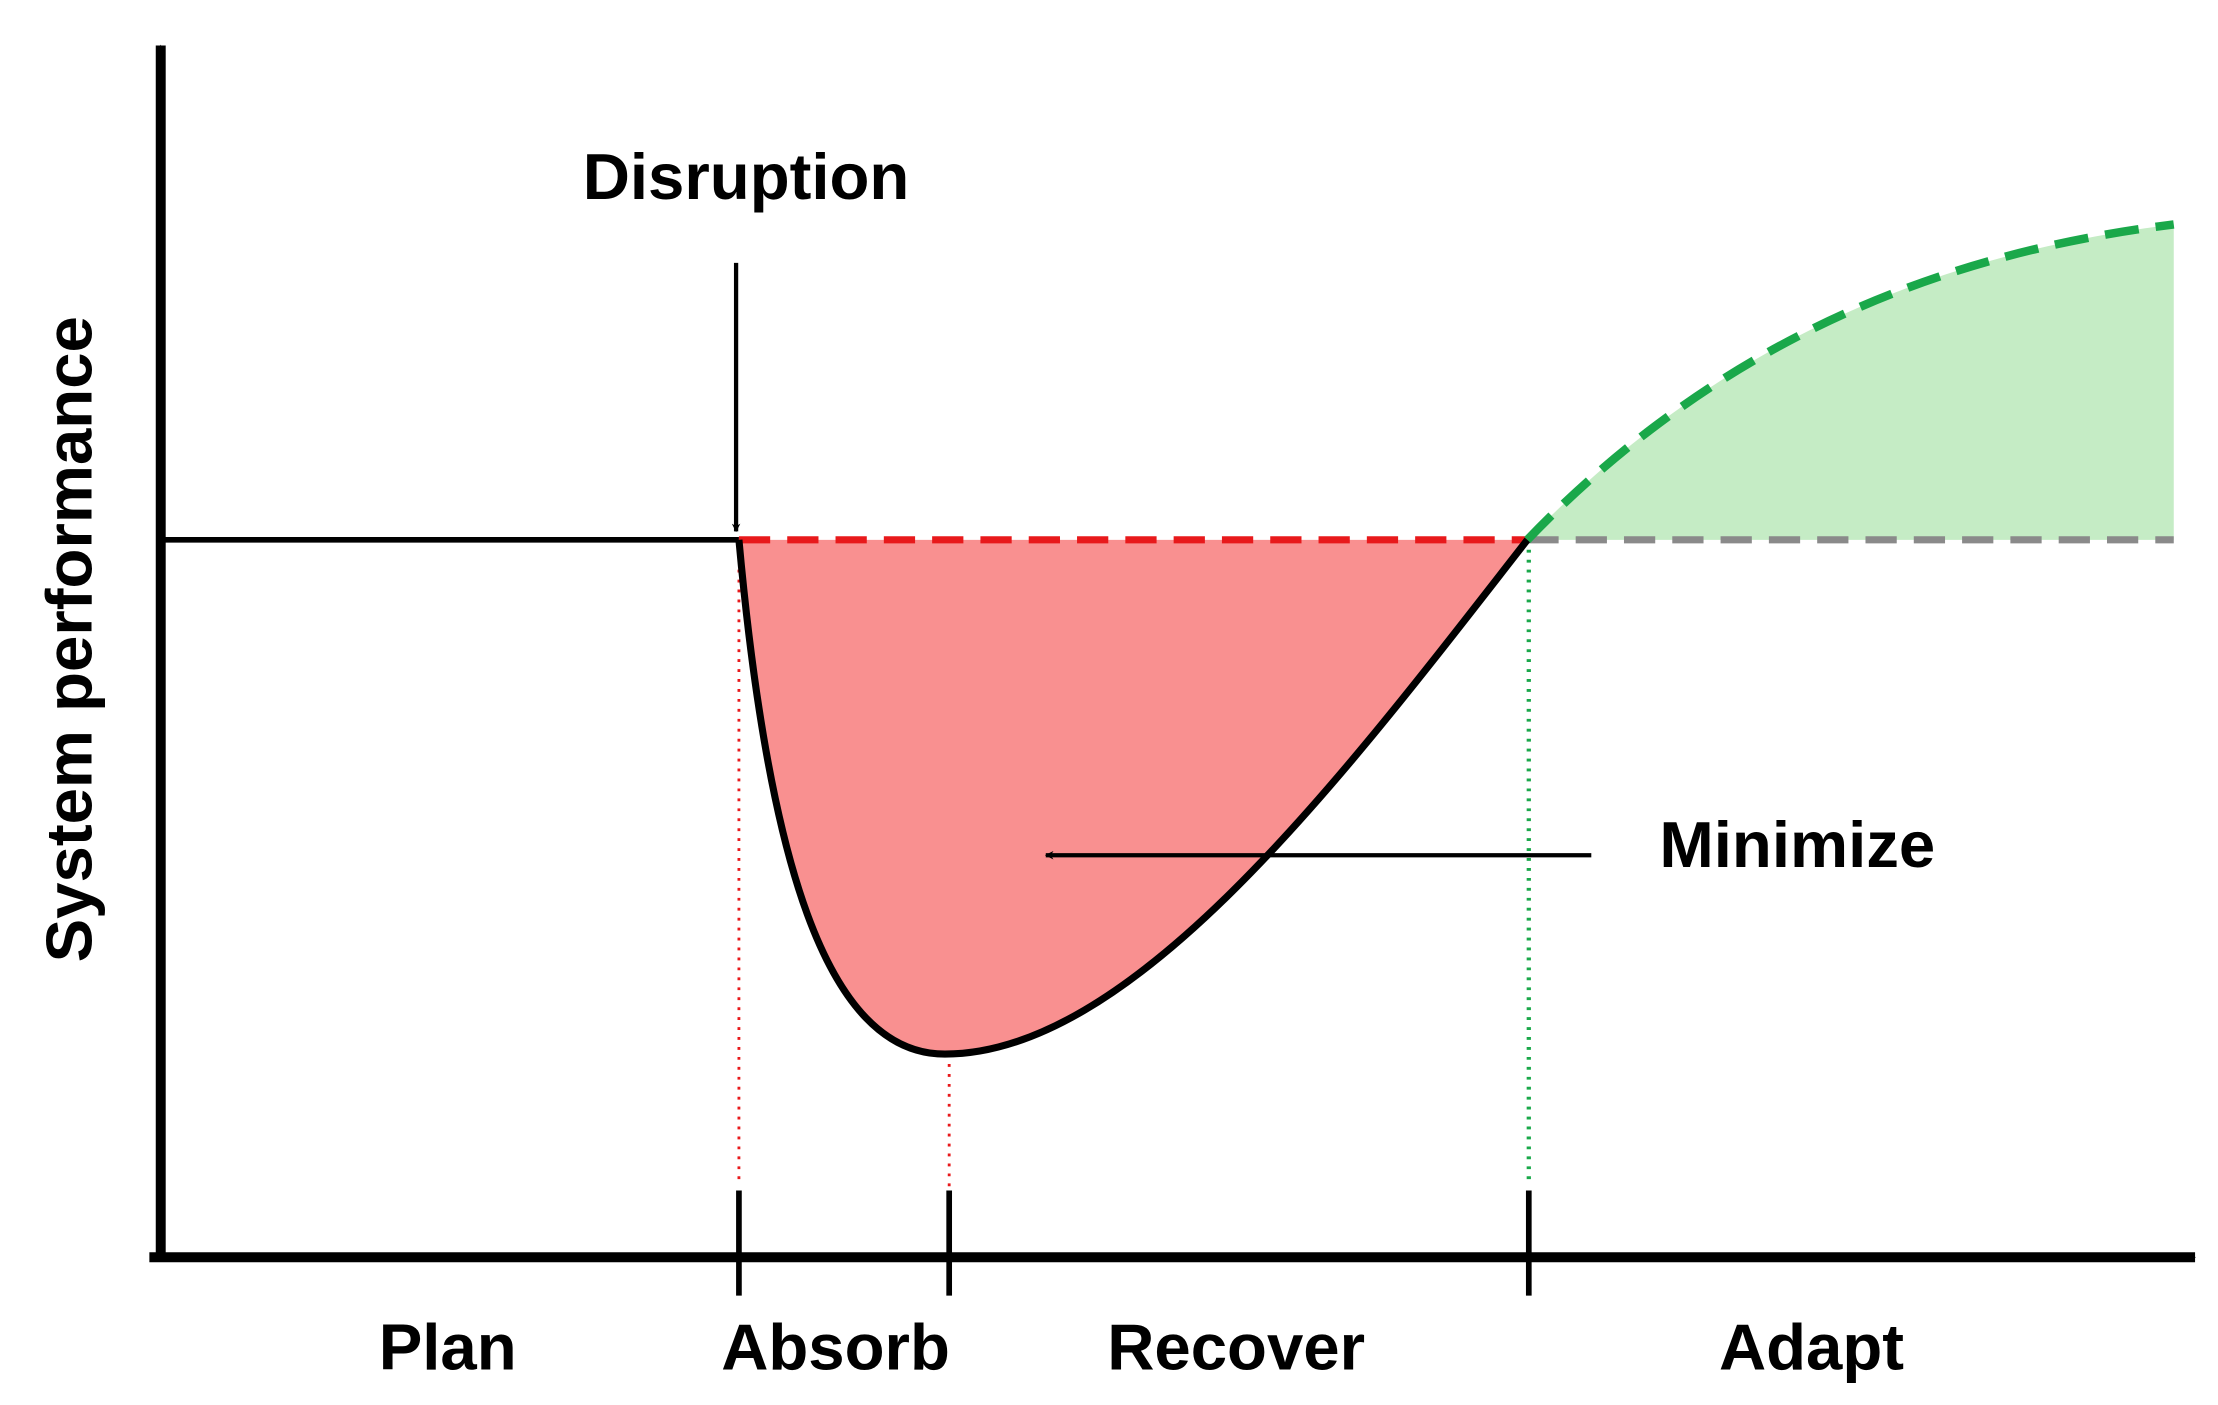  Describe the element at coordinates (1797, 844) in the screenshot. I see `minimize-label: Minimize` at that location.